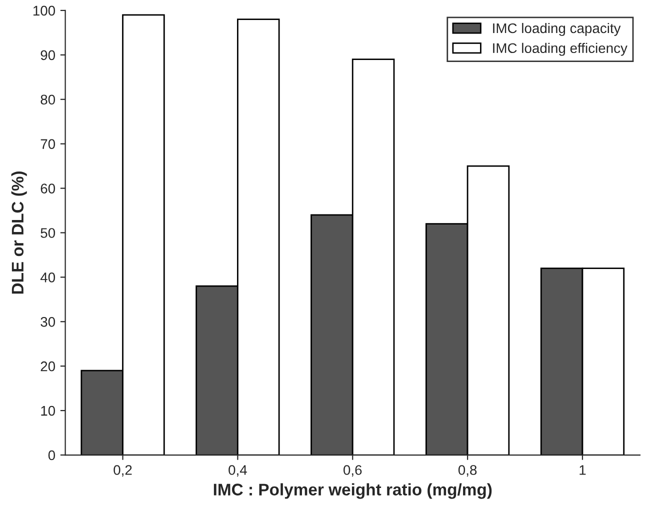 Image resolution: width=653 pixels, height=523 pixels. I want to click on y-tick-label: 90, so click(48, 55).